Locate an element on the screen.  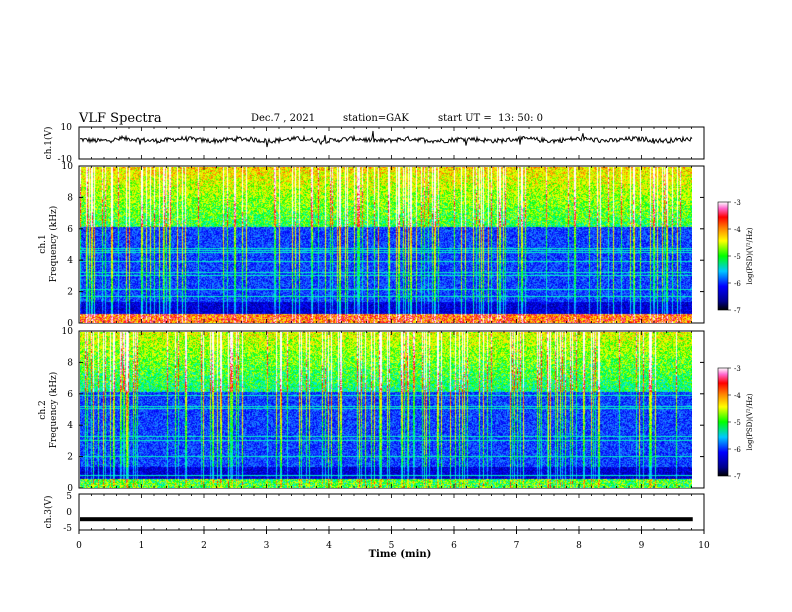
ch1-waveform-line is located at coordinates (386, 139).